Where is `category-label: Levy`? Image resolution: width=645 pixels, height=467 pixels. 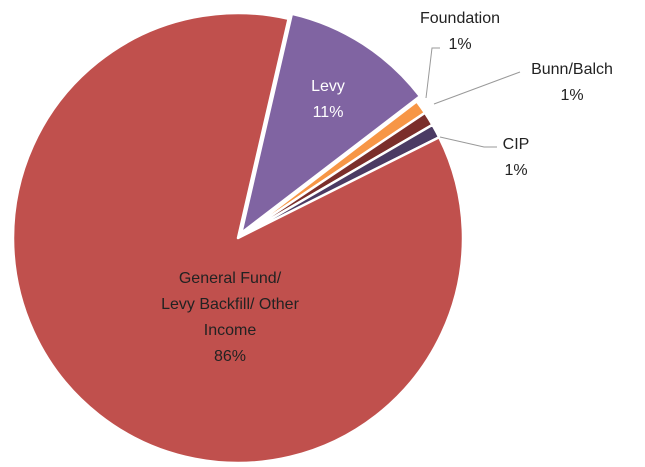
category-label: Levy is located at coordinates (328, 86).